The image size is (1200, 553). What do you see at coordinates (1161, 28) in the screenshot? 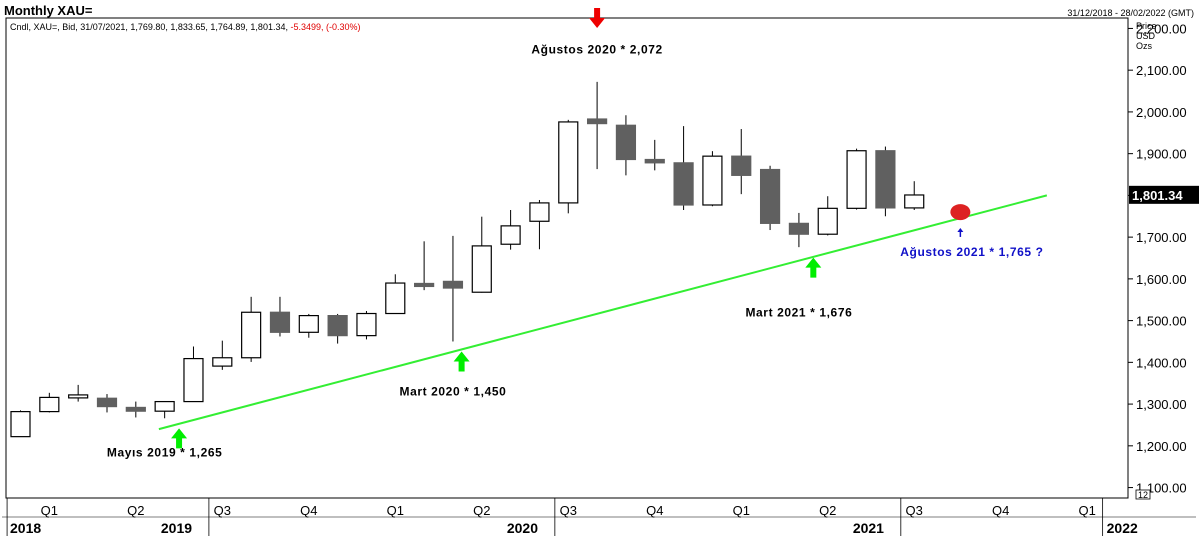
I see `y-tick-label: 2,200.00` at bounding box center [1161, 28].